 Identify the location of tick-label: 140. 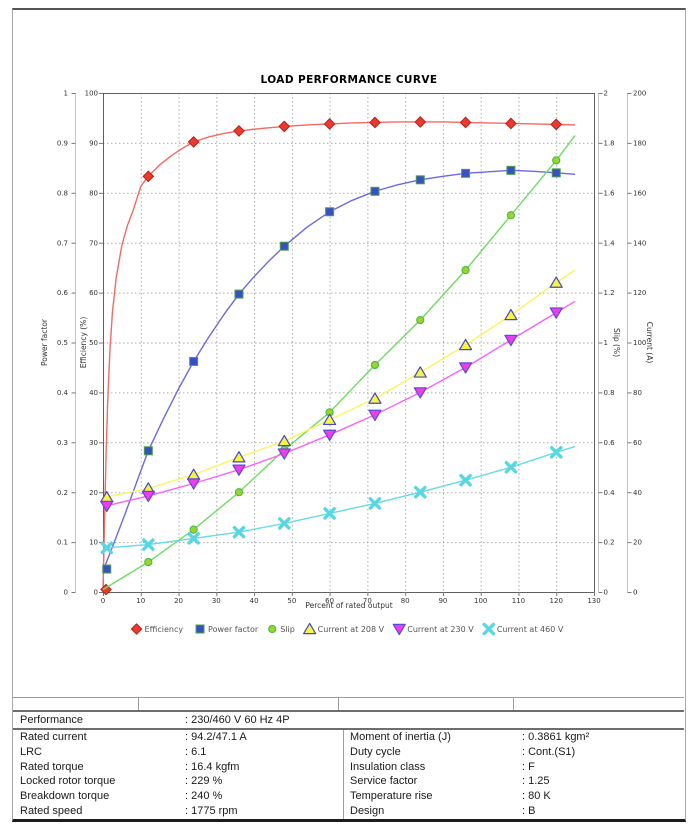
(639, 243).